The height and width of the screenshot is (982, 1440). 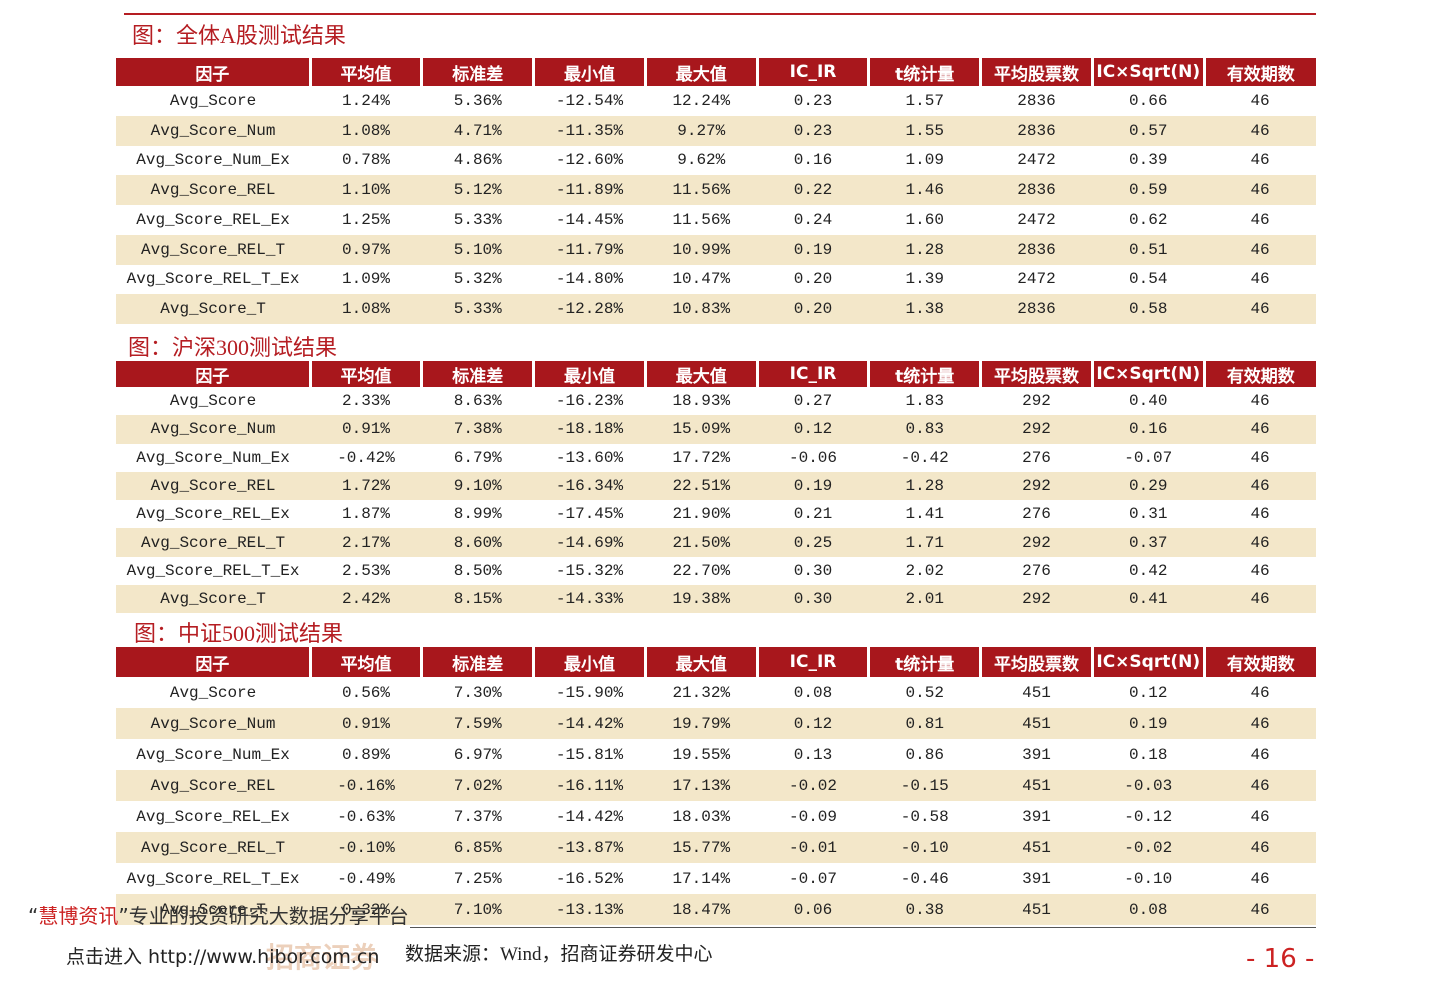 What do you see at coordinates (701, 190) in the screenshot?
I see `cell: 11.56%` at bounding box center [701, 190].